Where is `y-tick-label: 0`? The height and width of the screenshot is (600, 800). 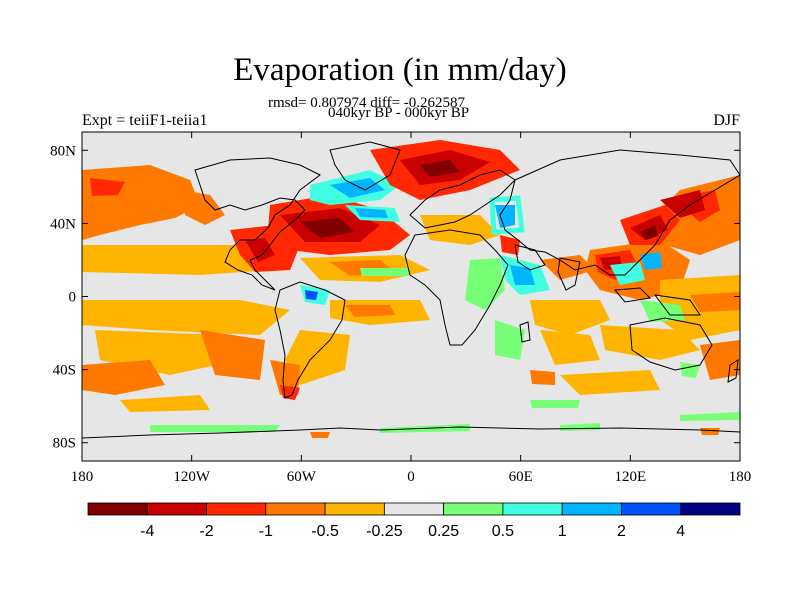 y-tick-label: 0 is located at coordinates (73, 298).